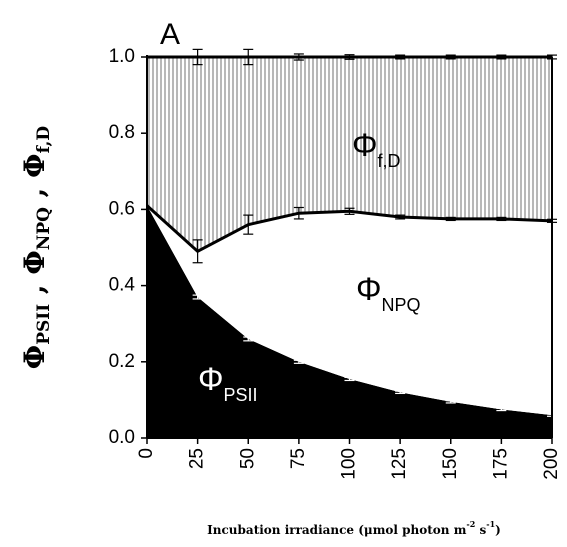 The image size is (567, 547). What do you see at coordinates (122, 132) in the screenshot?
I see `y-tick-label: 0.8` at bounding box center [122, 132].